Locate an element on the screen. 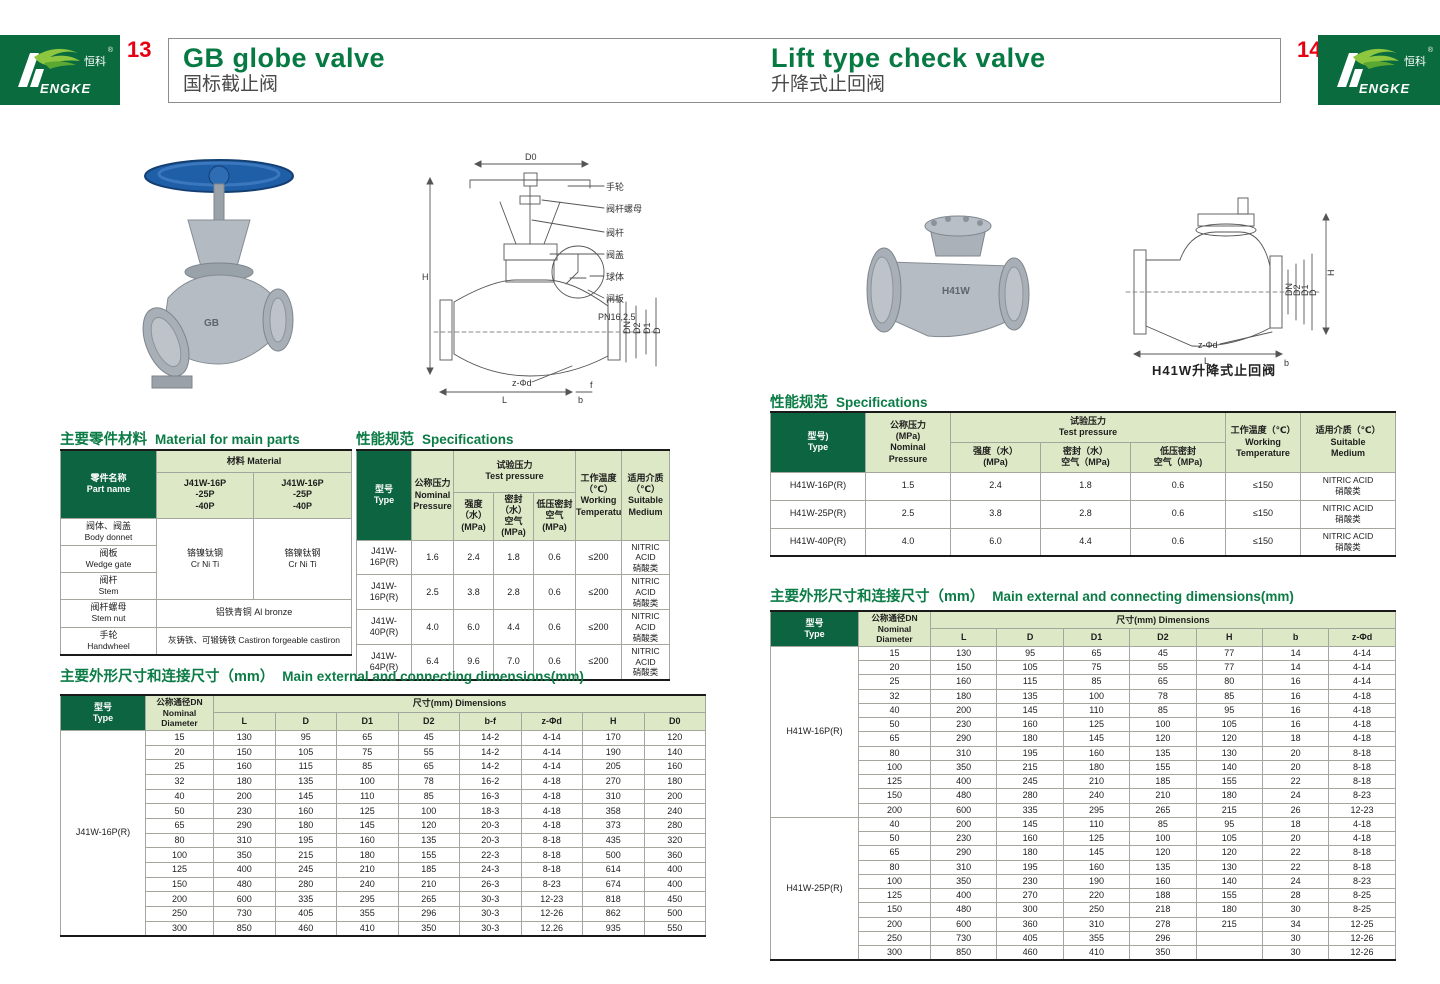 This screenshot has height=984, width=1440. svg-text: GB is located at coordinates (211, 323).